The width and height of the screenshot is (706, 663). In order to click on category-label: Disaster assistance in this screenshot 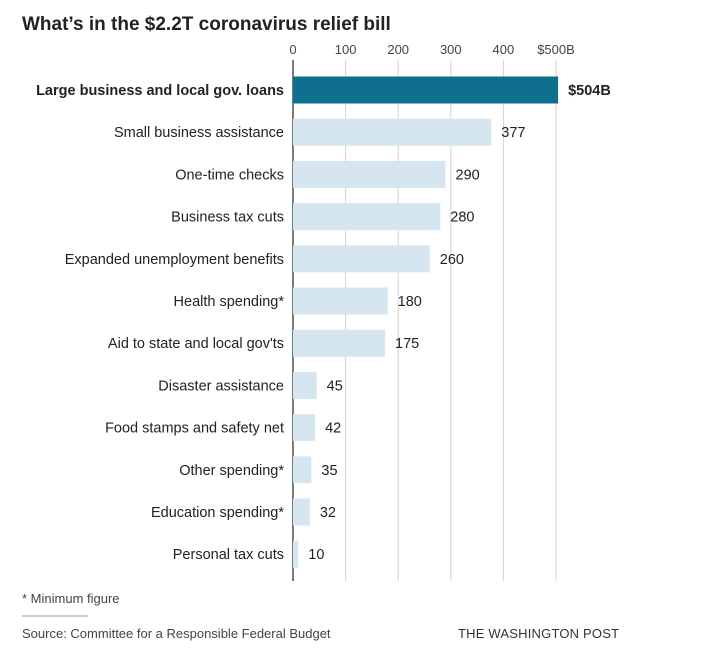, I will do `click(221, 386)`.